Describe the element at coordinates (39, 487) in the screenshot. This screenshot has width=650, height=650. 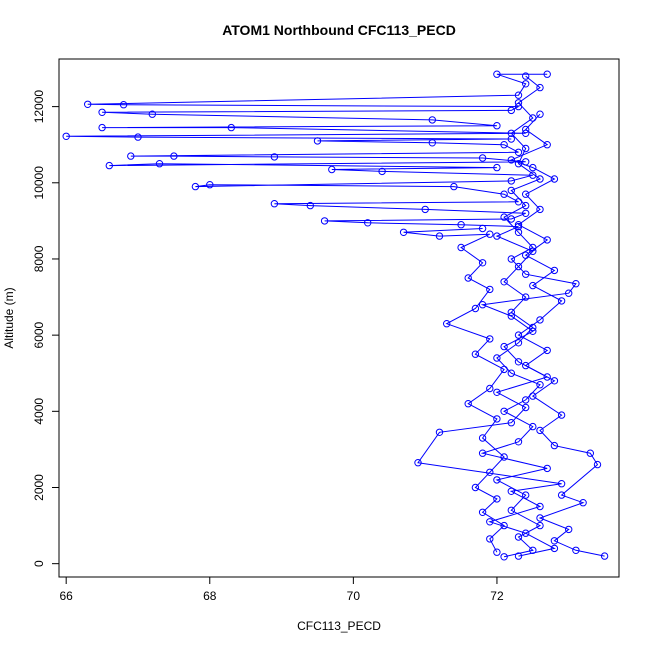
I see `y-tick-label: 2000` at that location.